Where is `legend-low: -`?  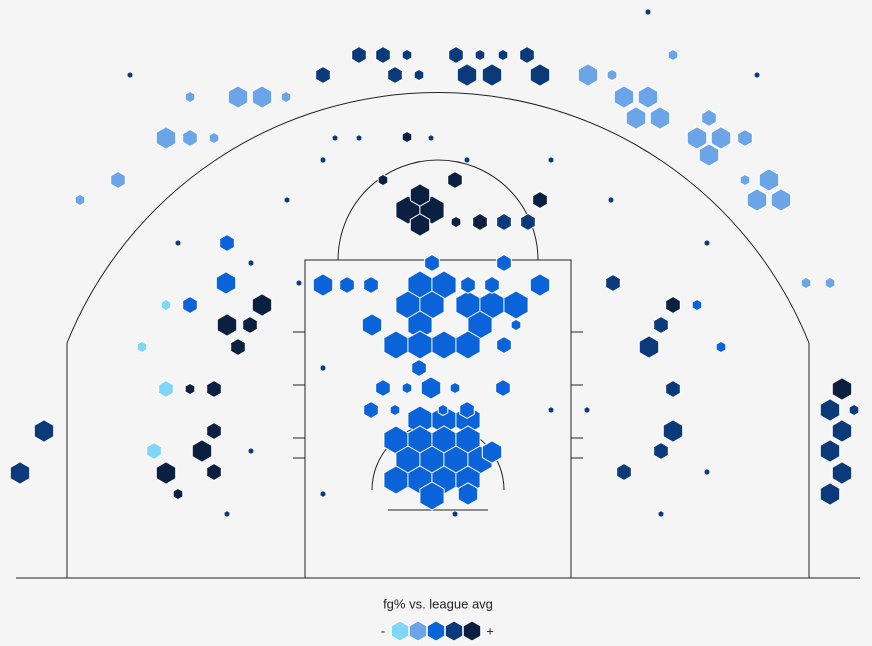
legend-low: - is located at coordinates (383, 630).